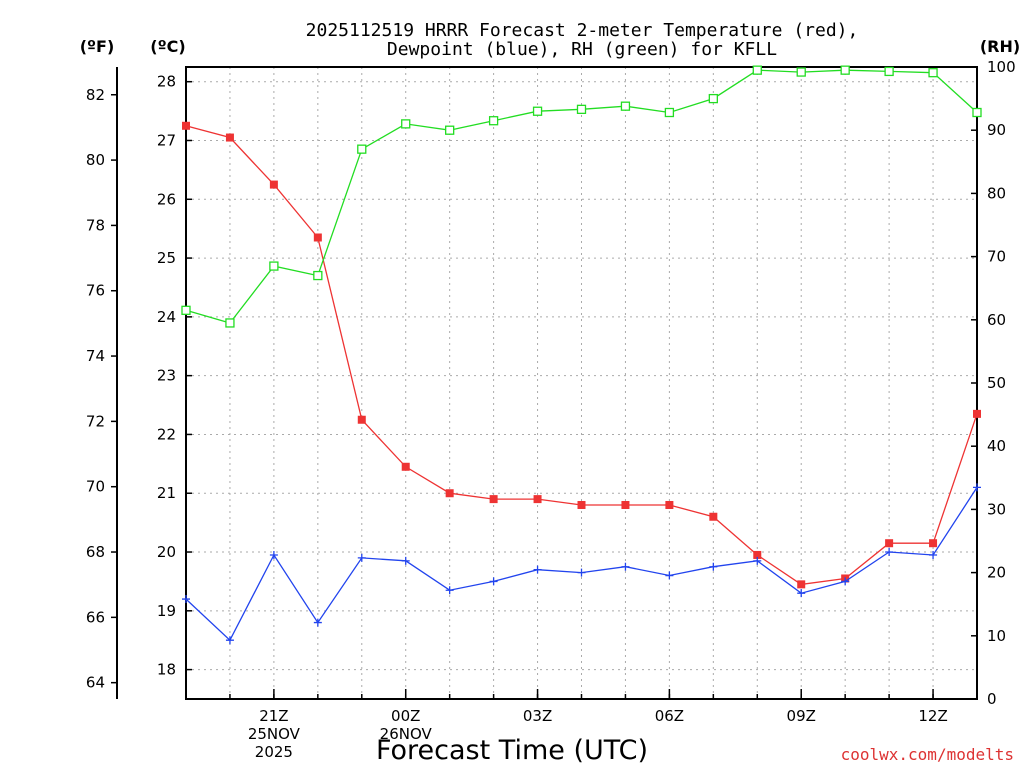 This screenshot has height=768, width=1024. I want to click on rh-tick-label: 0, so click(992, 699).